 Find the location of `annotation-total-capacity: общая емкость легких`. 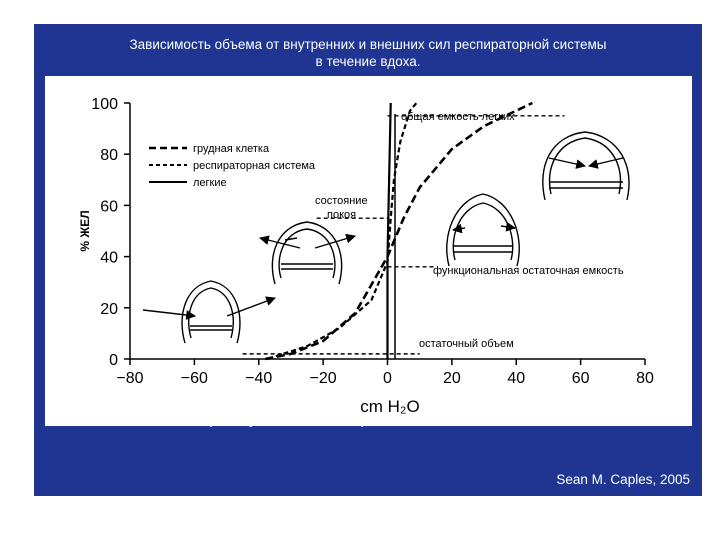

annotation-total-capacity: общая емкость легких is located at coordinates (458, 117).